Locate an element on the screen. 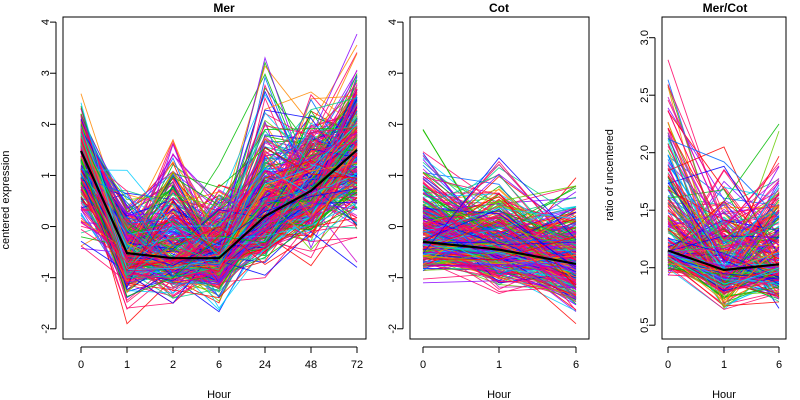 This screenshot has height=400, width=800. panel-cot-y-tick-label: -1 is located at coordinates (393, 278).